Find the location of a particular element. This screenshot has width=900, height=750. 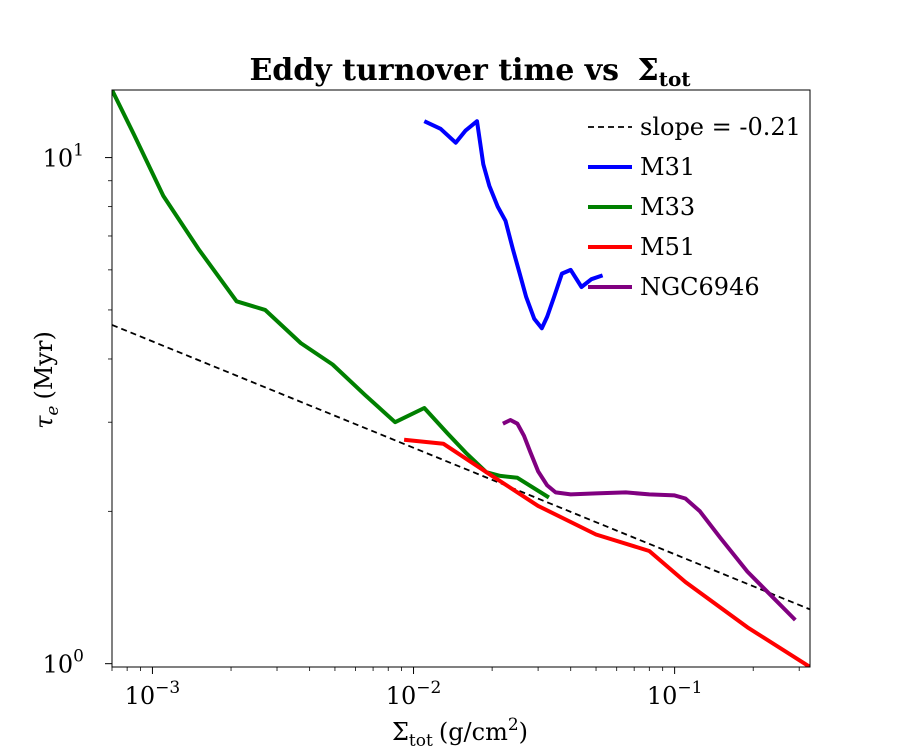

x-axis-label-units: (g/cm is located at coordinates (473, 732).